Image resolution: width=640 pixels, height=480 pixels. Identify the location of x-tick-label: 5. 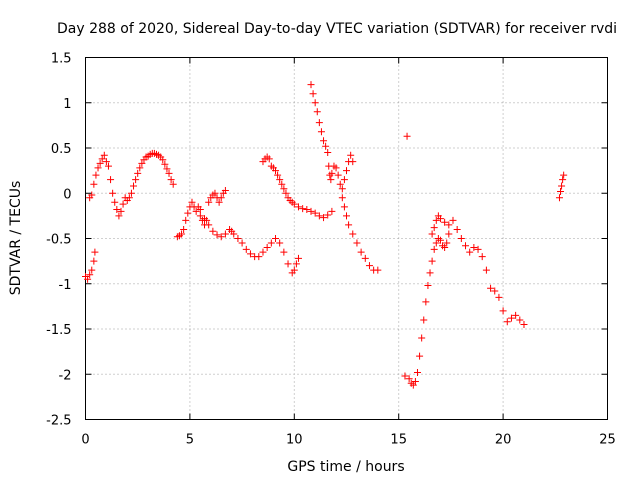
(190, 440).